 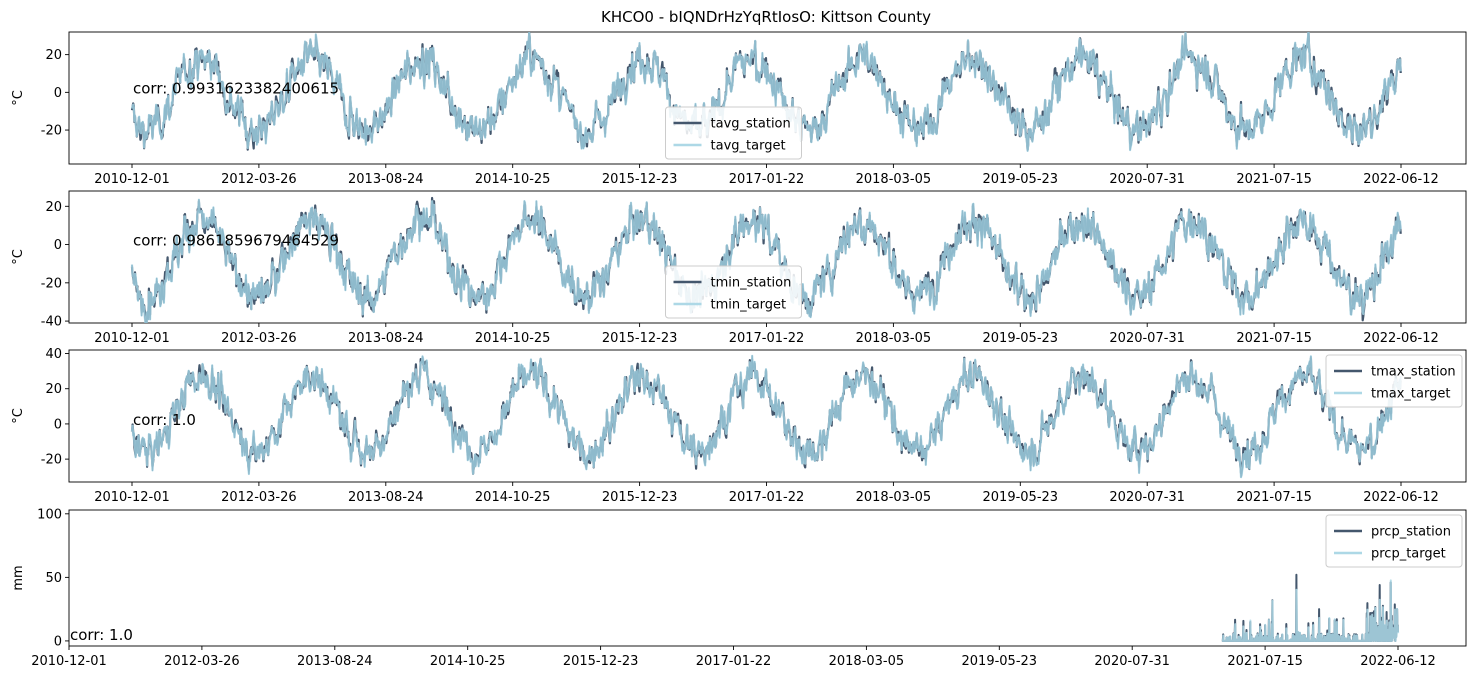 I want to click on y-tick-label: 40, so click(x=53, y=354).